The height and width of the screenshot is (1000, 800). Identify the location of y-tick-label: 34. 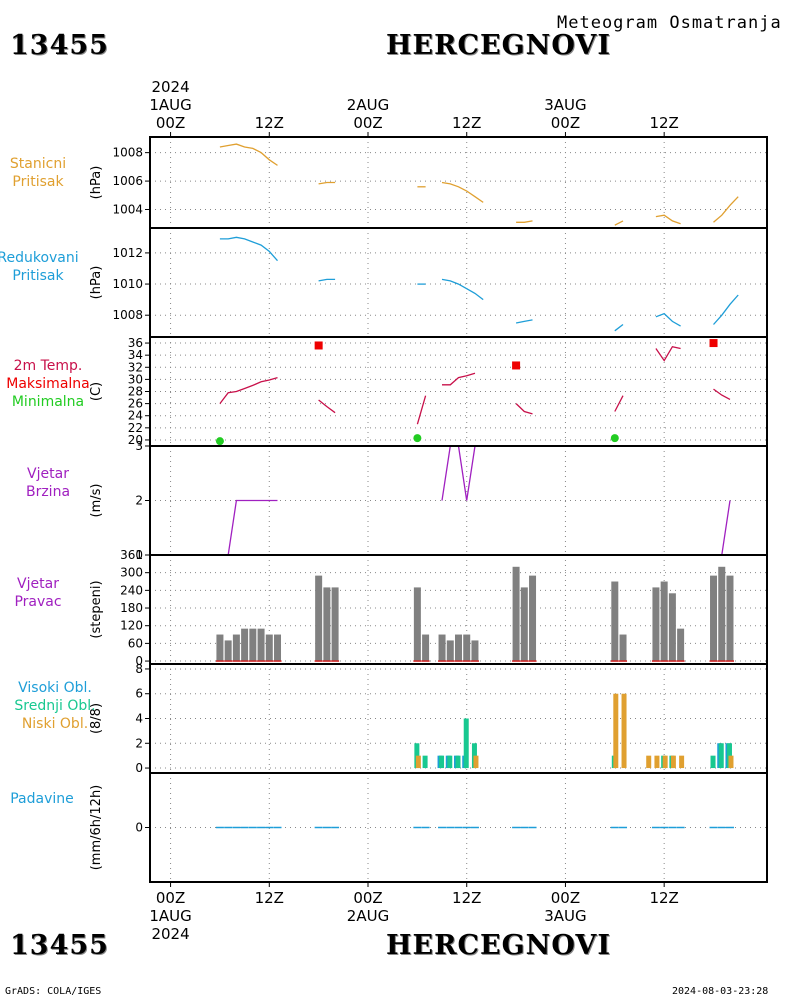
(135, 355).